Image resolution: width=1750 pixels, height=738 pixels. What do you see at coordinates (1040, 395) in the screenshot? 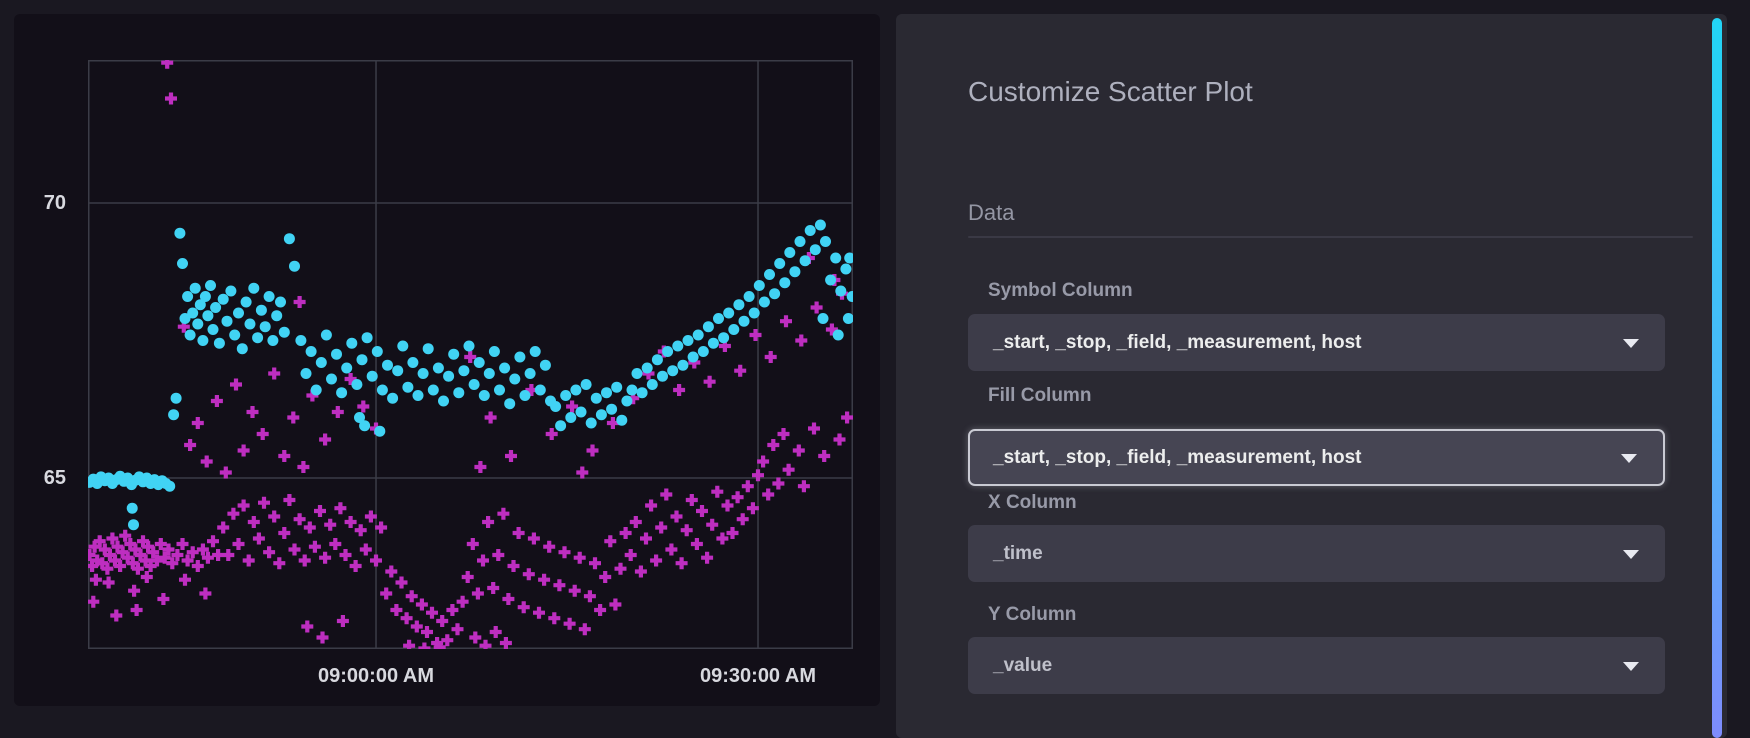
I see `fill-column-label: Fill Column` at bounding box center [1040, 395].